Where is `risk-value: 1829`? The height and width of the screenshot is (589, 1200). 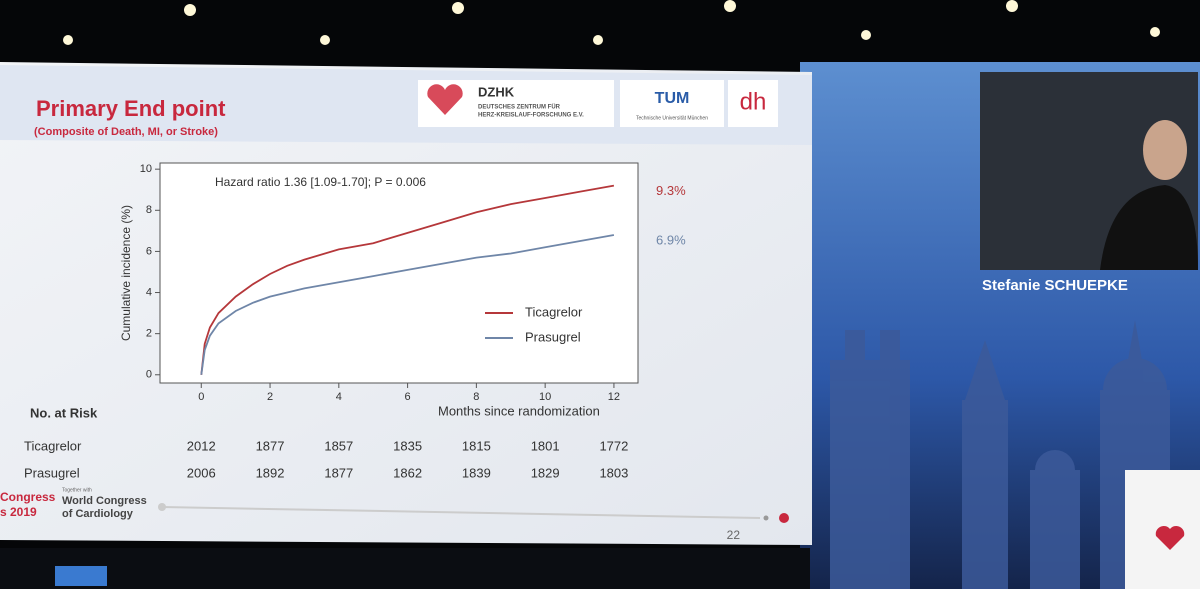 risk-value: 1829 is located at coordinates (545, 472).